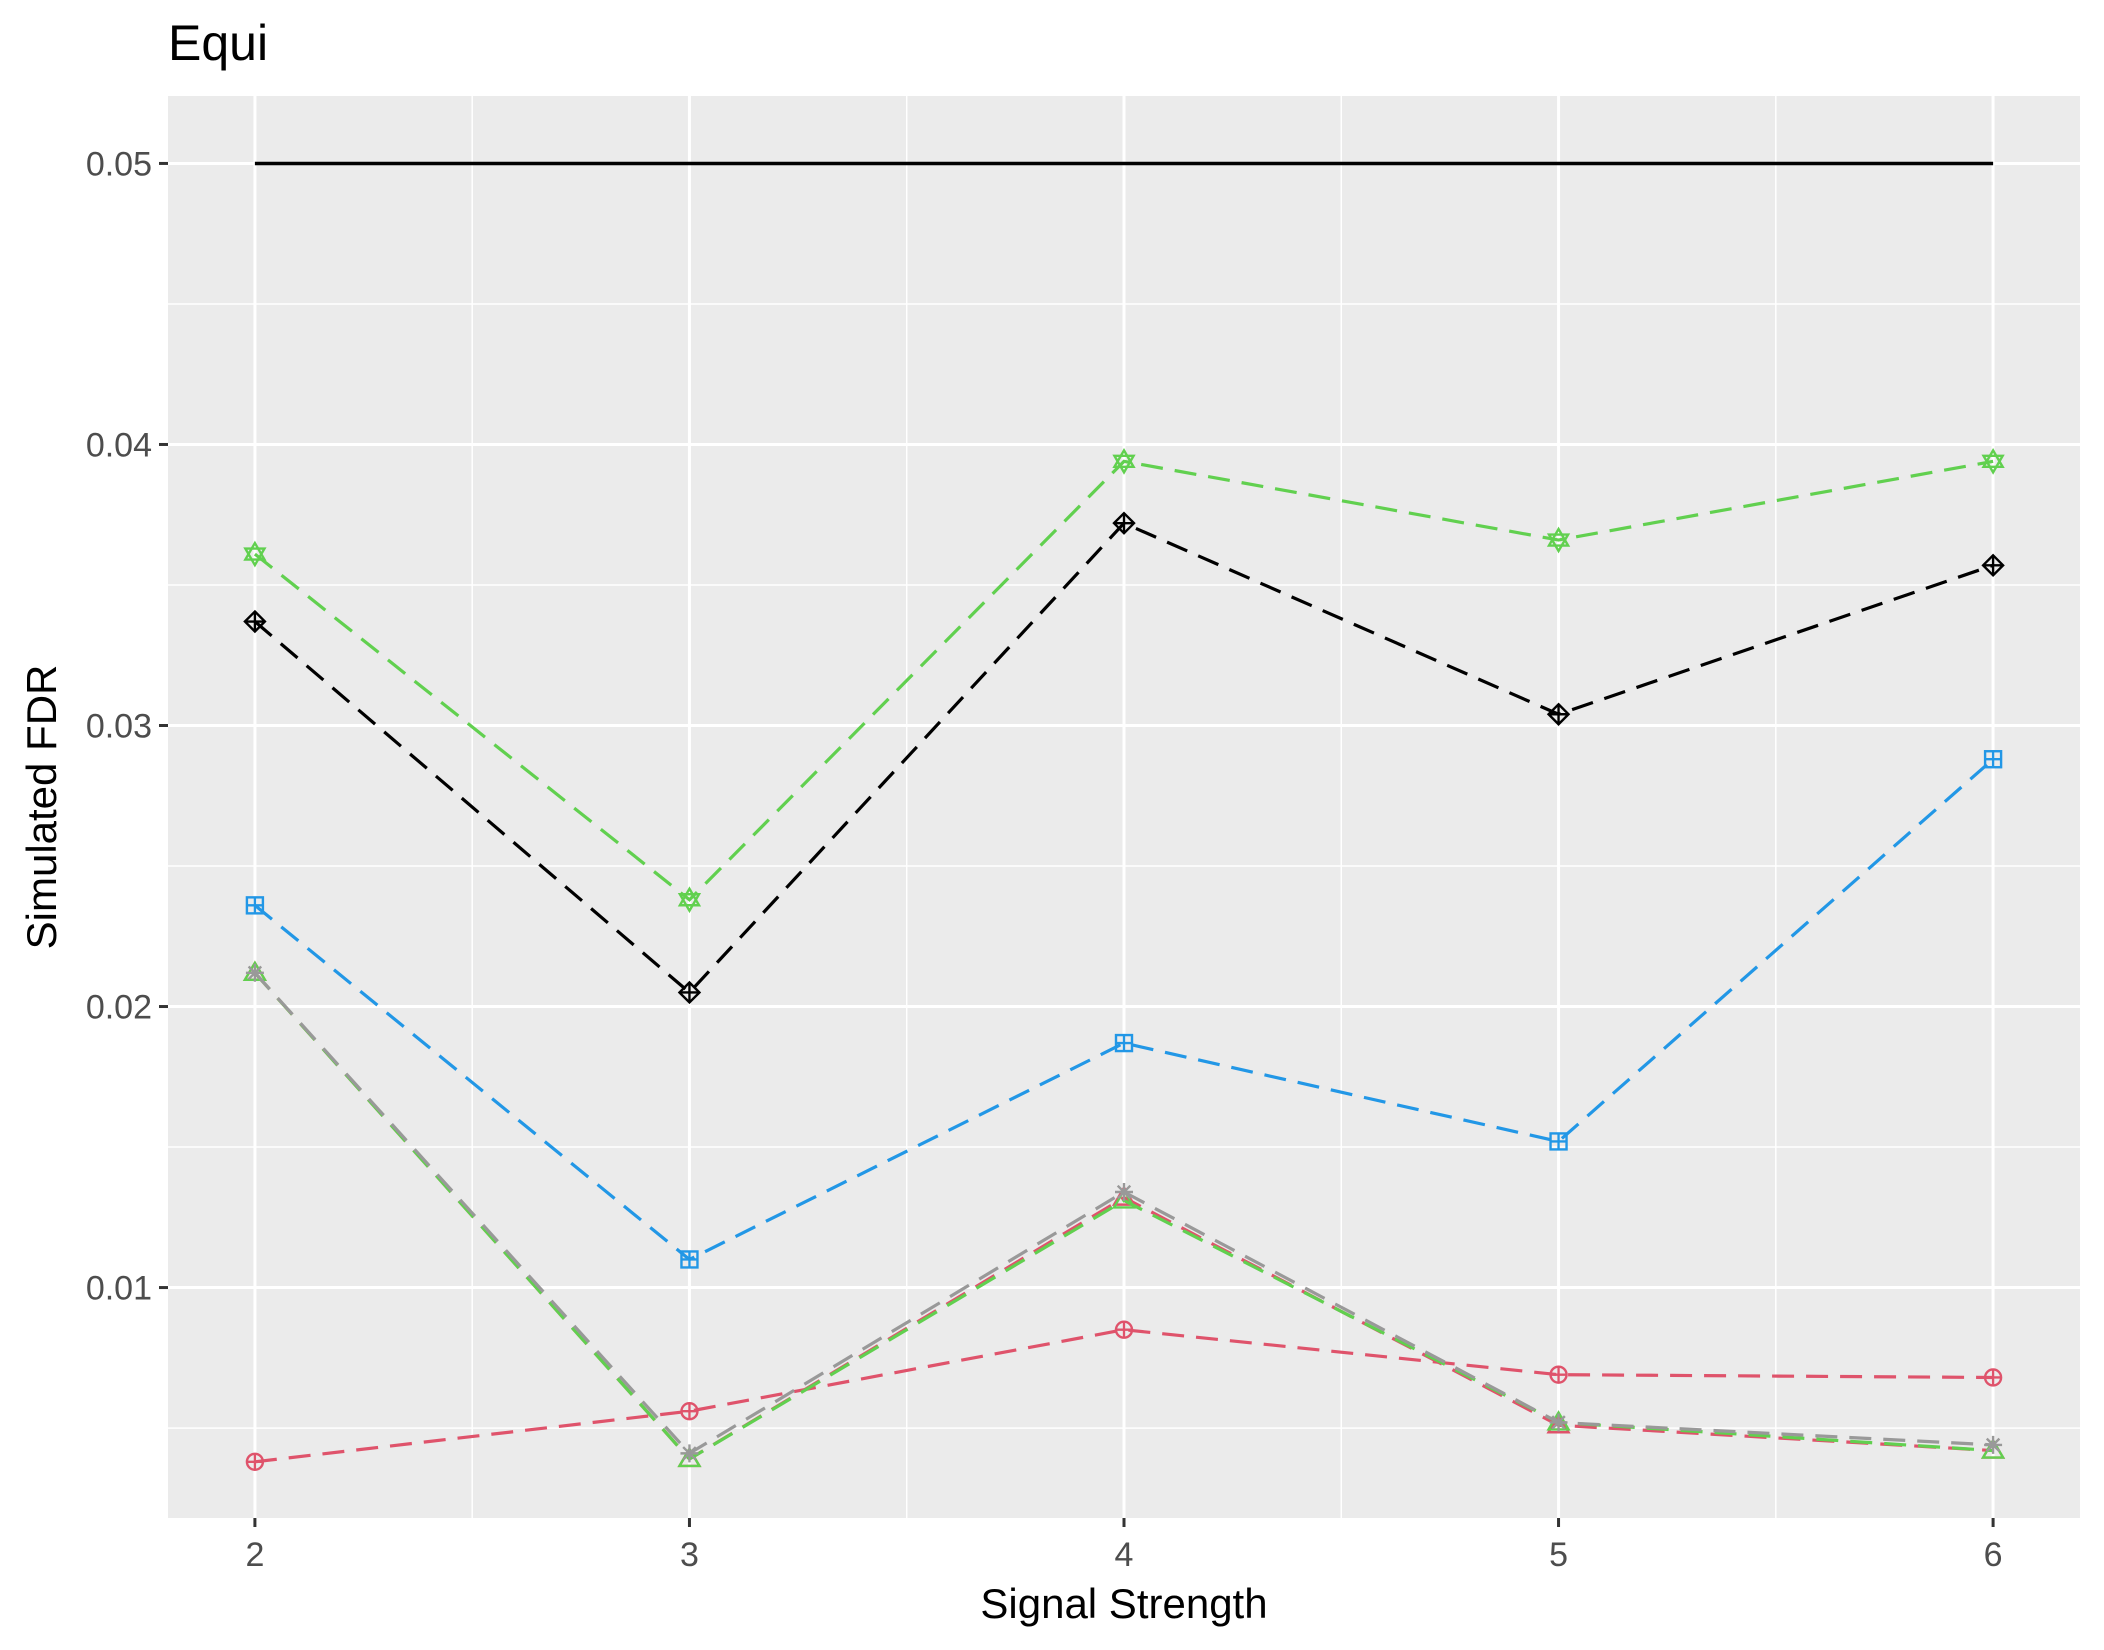  What do you see at coordinates (119, 1008) in the screenshot?
I see `y-tick-label: 0.02` at bounding box center [119, 1008].